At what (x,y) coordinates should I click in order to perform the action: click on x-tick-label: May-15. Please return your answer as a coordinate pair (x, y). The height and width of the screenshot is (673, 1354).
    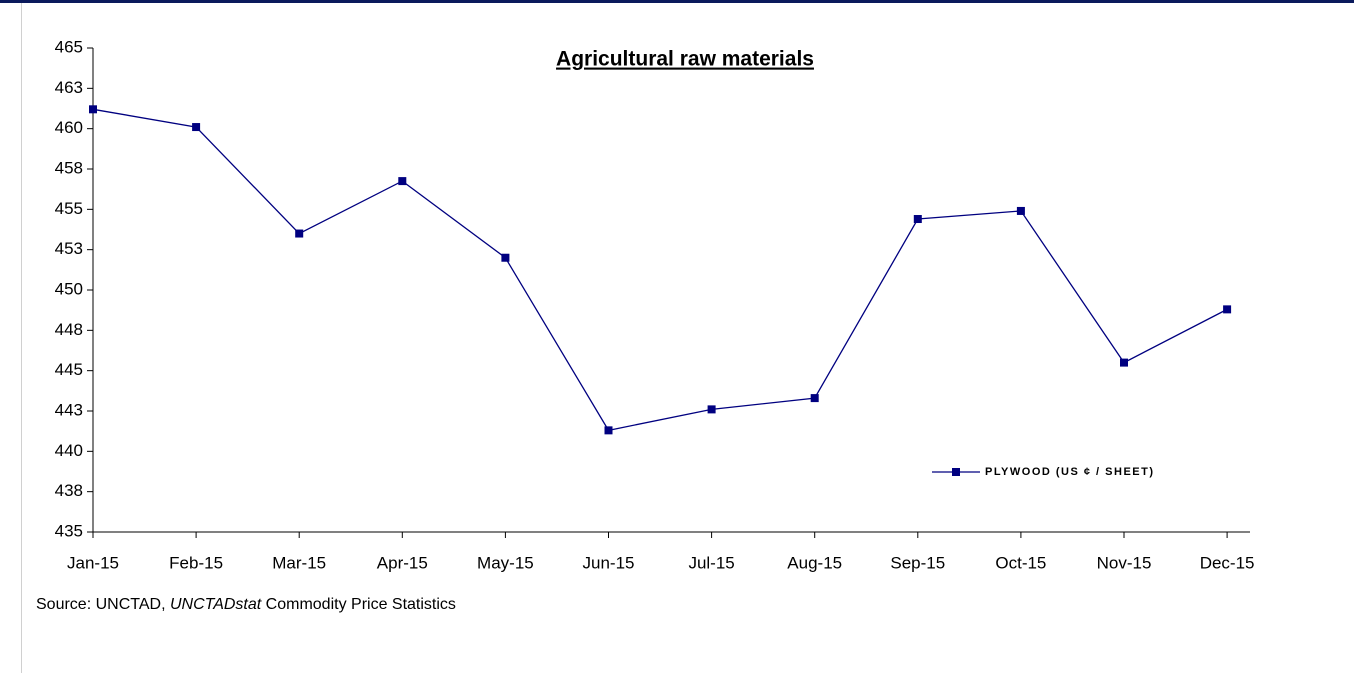
    Looking at the image, I should click on (505, 562).